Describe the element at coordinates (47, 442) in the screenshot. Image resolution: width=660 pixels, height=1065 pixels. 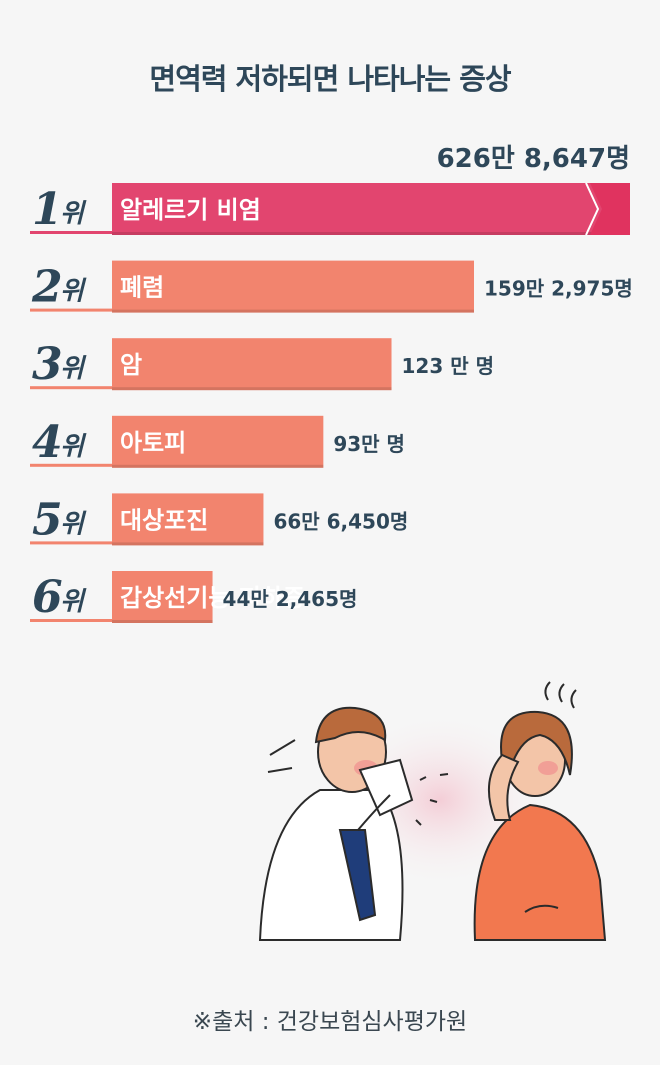
I see `rank-label: 4` at that location.